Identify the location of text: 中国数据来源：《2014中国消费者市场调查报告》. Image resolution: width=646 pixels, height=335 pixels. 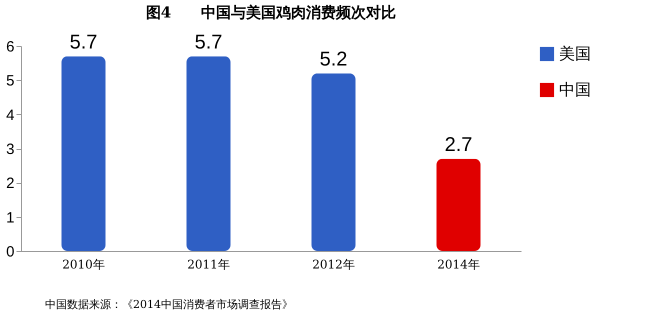
(169, 305).